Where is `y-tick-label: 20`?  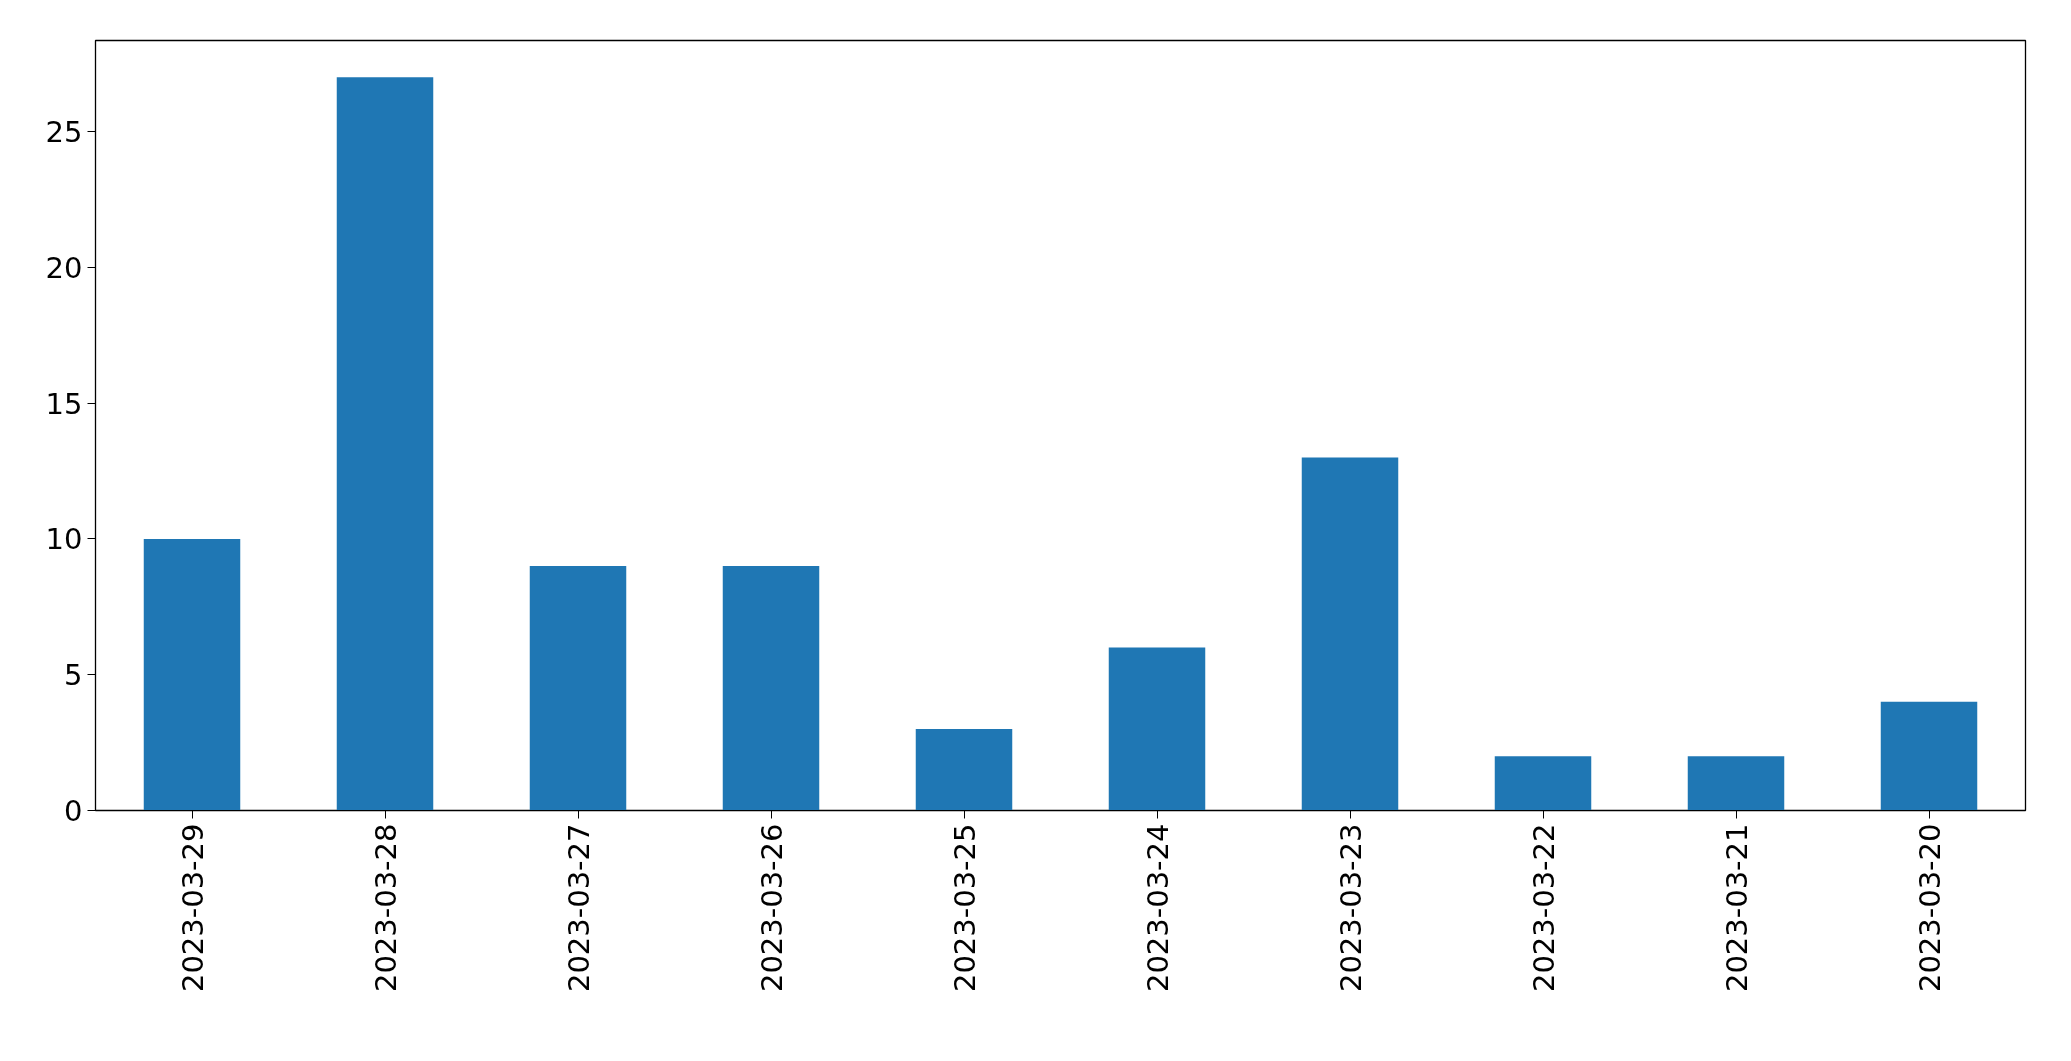 y-tick-label: 20 is located at coordinates (64, 267).